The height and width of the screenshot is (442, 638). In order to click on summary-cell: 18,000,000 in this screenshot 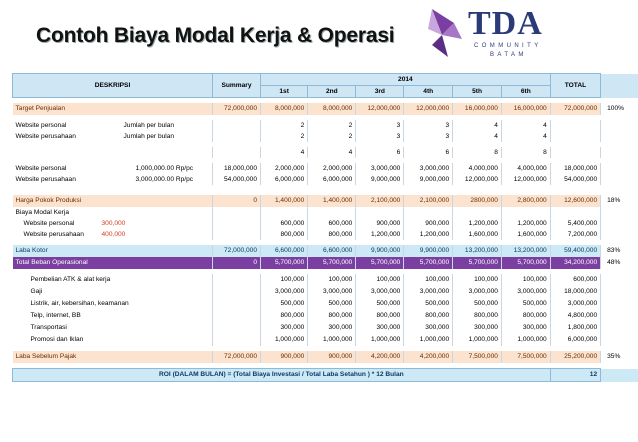, I will do `click(237, 168)`.